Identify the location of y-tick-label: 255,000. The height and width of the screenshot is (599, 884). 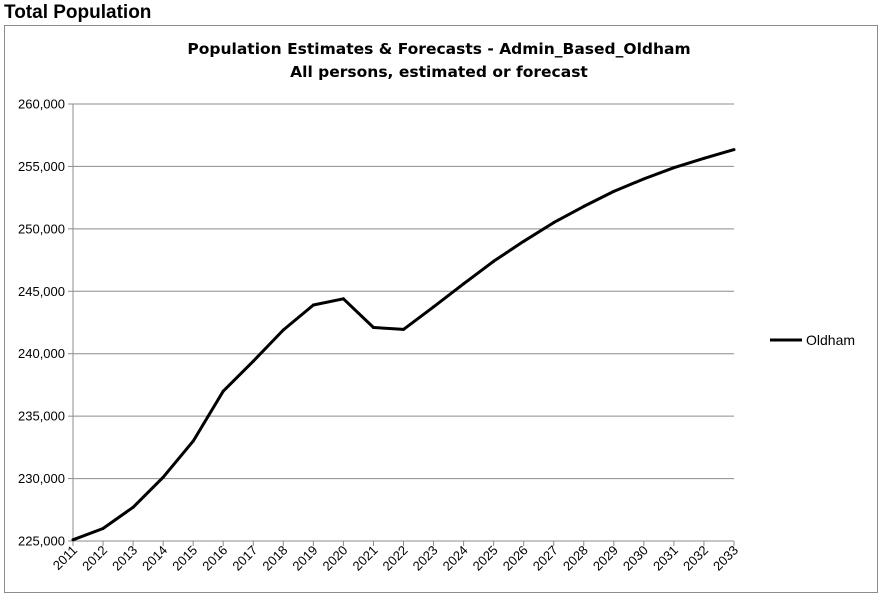
(41, 166).